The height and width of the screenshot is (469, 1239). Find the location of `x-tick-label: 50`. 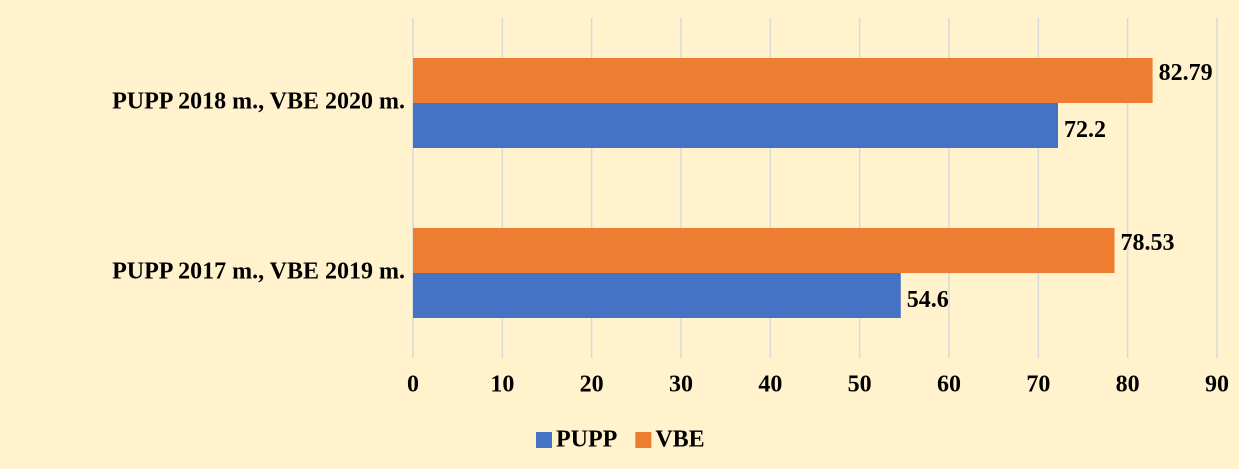

x-tick-label: 50 is located at coordinates (860, 385).